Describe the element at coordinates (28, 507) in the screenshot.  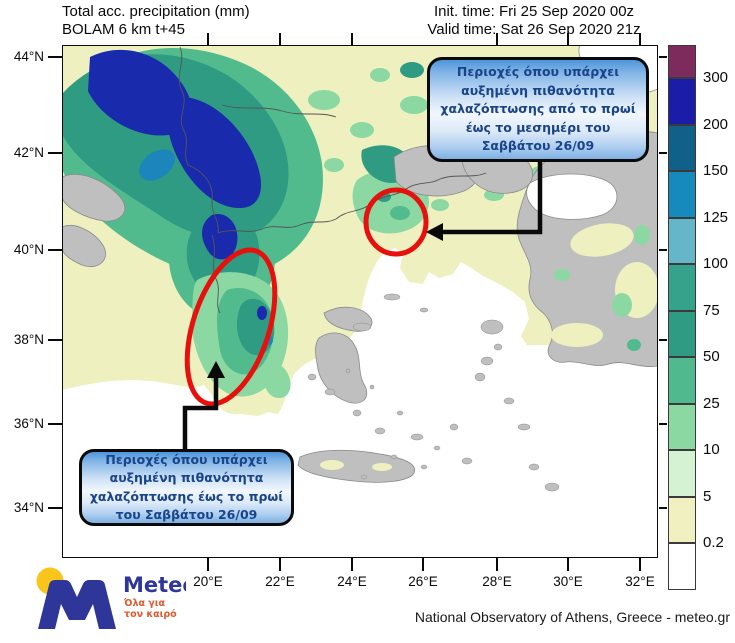
I see `lat-label: 34°N` at that location.